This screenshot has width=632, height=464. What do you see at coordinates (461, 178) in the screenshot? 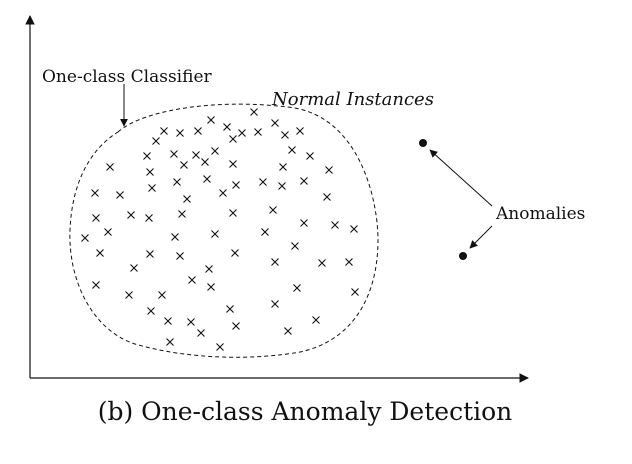
I see `anomaly-arrow-upper` at bounding box center [461, 178].